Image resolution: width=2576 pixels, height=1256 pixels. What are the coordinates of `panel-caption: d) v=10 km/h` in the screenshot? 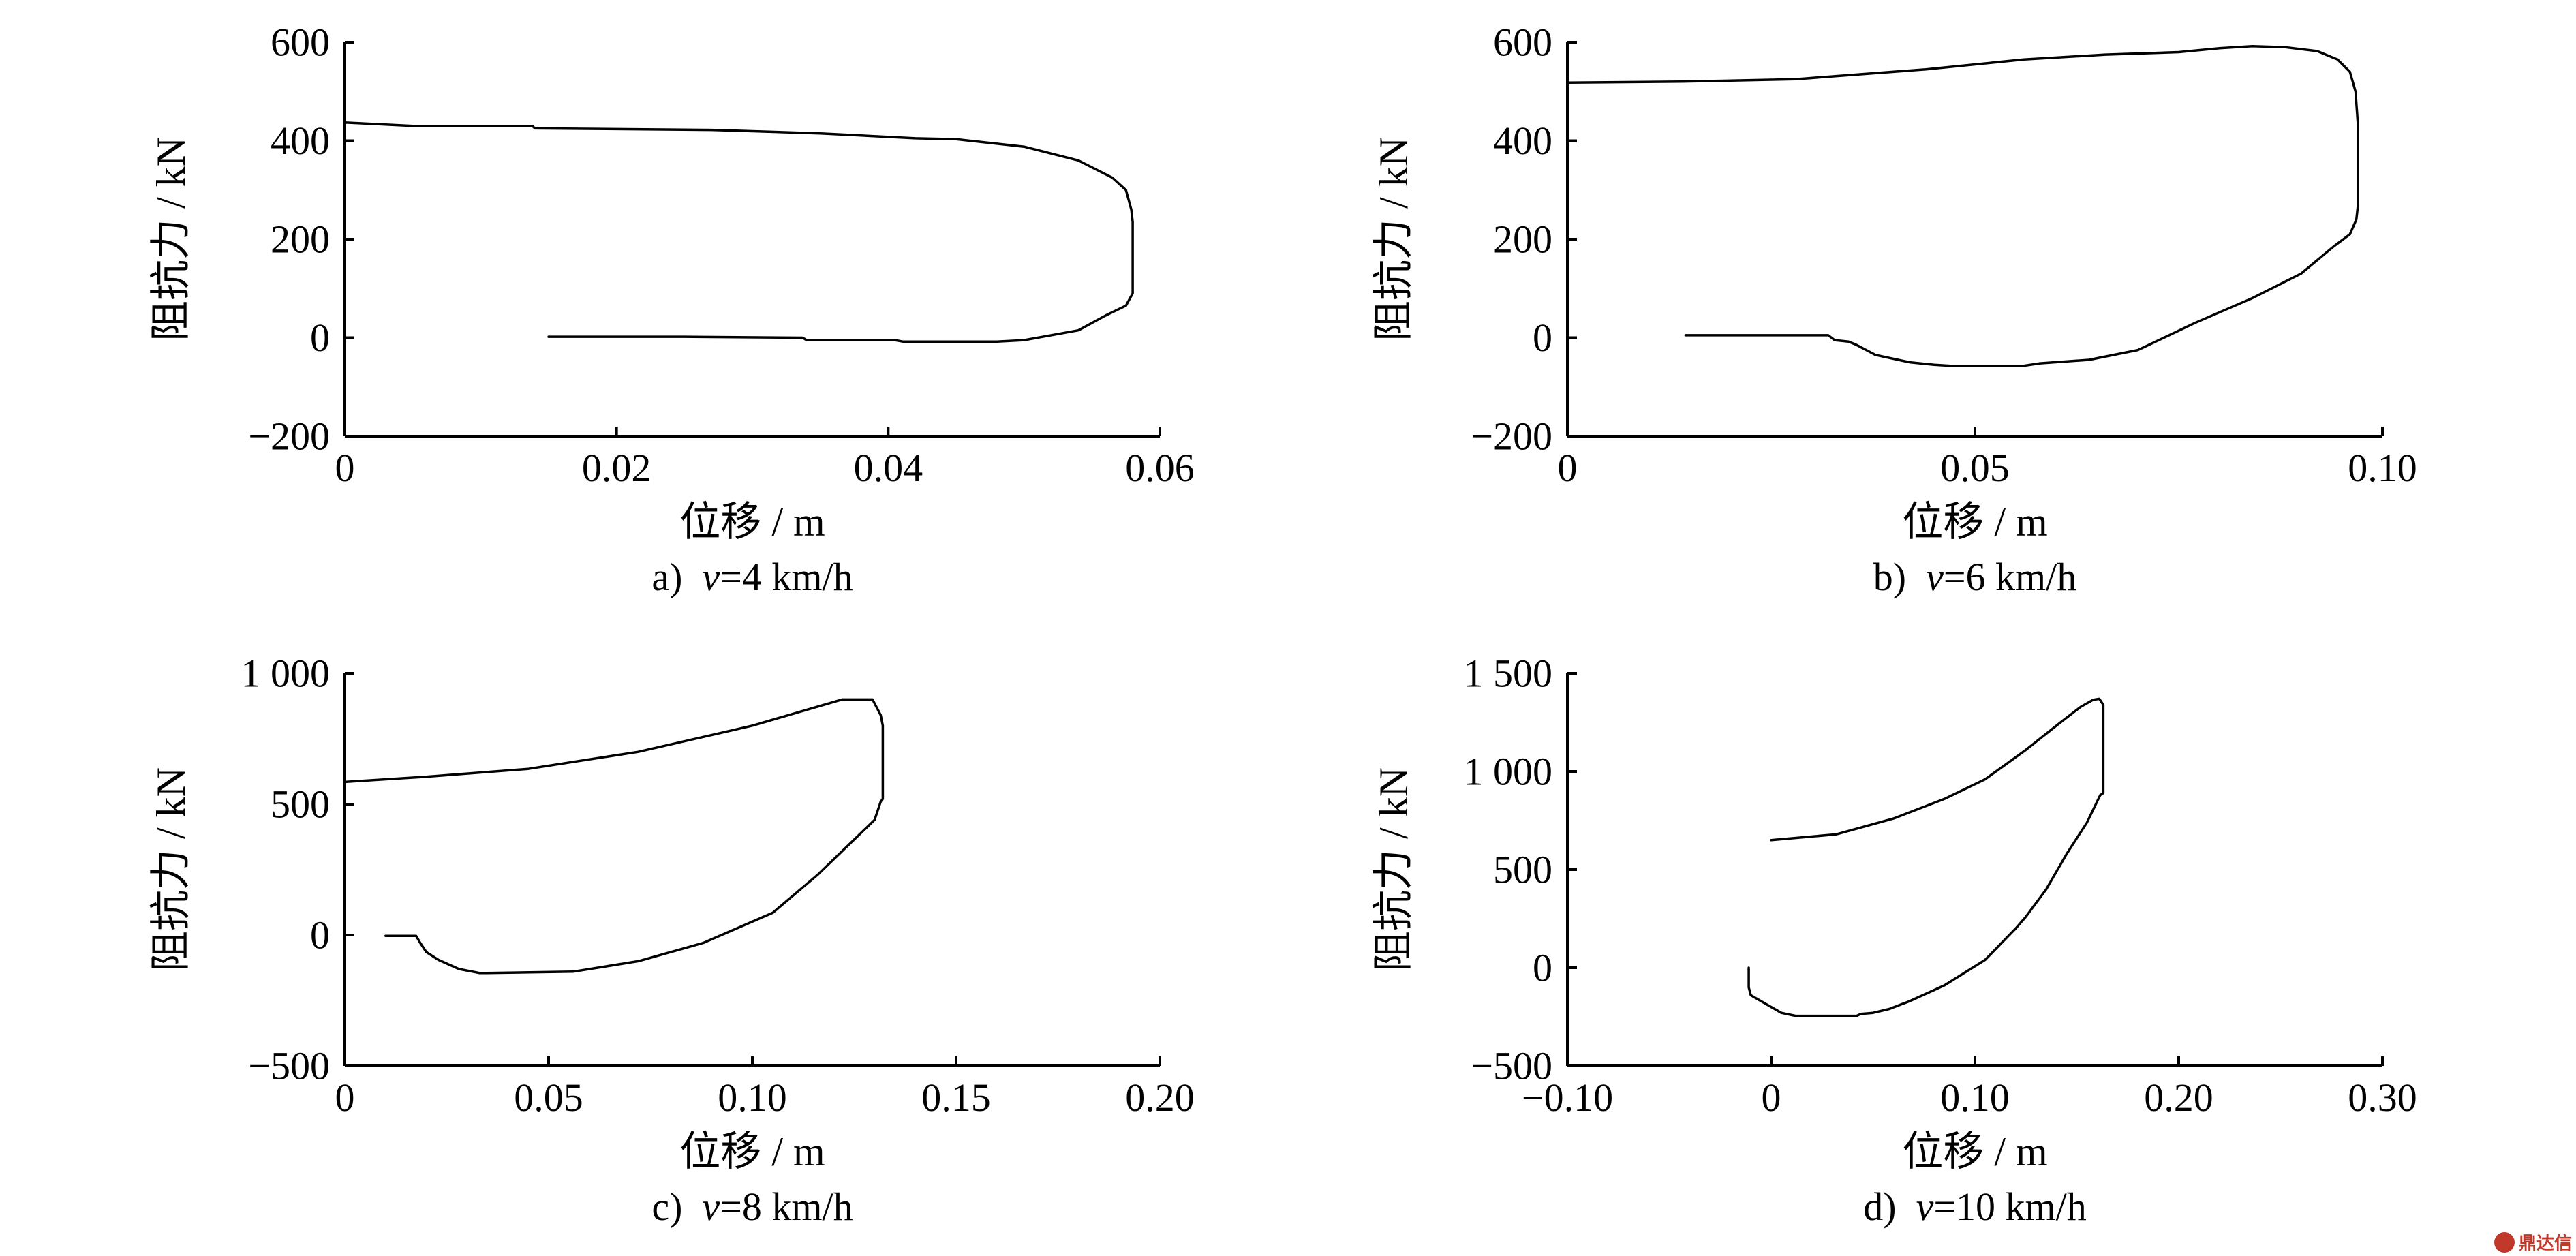 It's located at (1975, 1207).